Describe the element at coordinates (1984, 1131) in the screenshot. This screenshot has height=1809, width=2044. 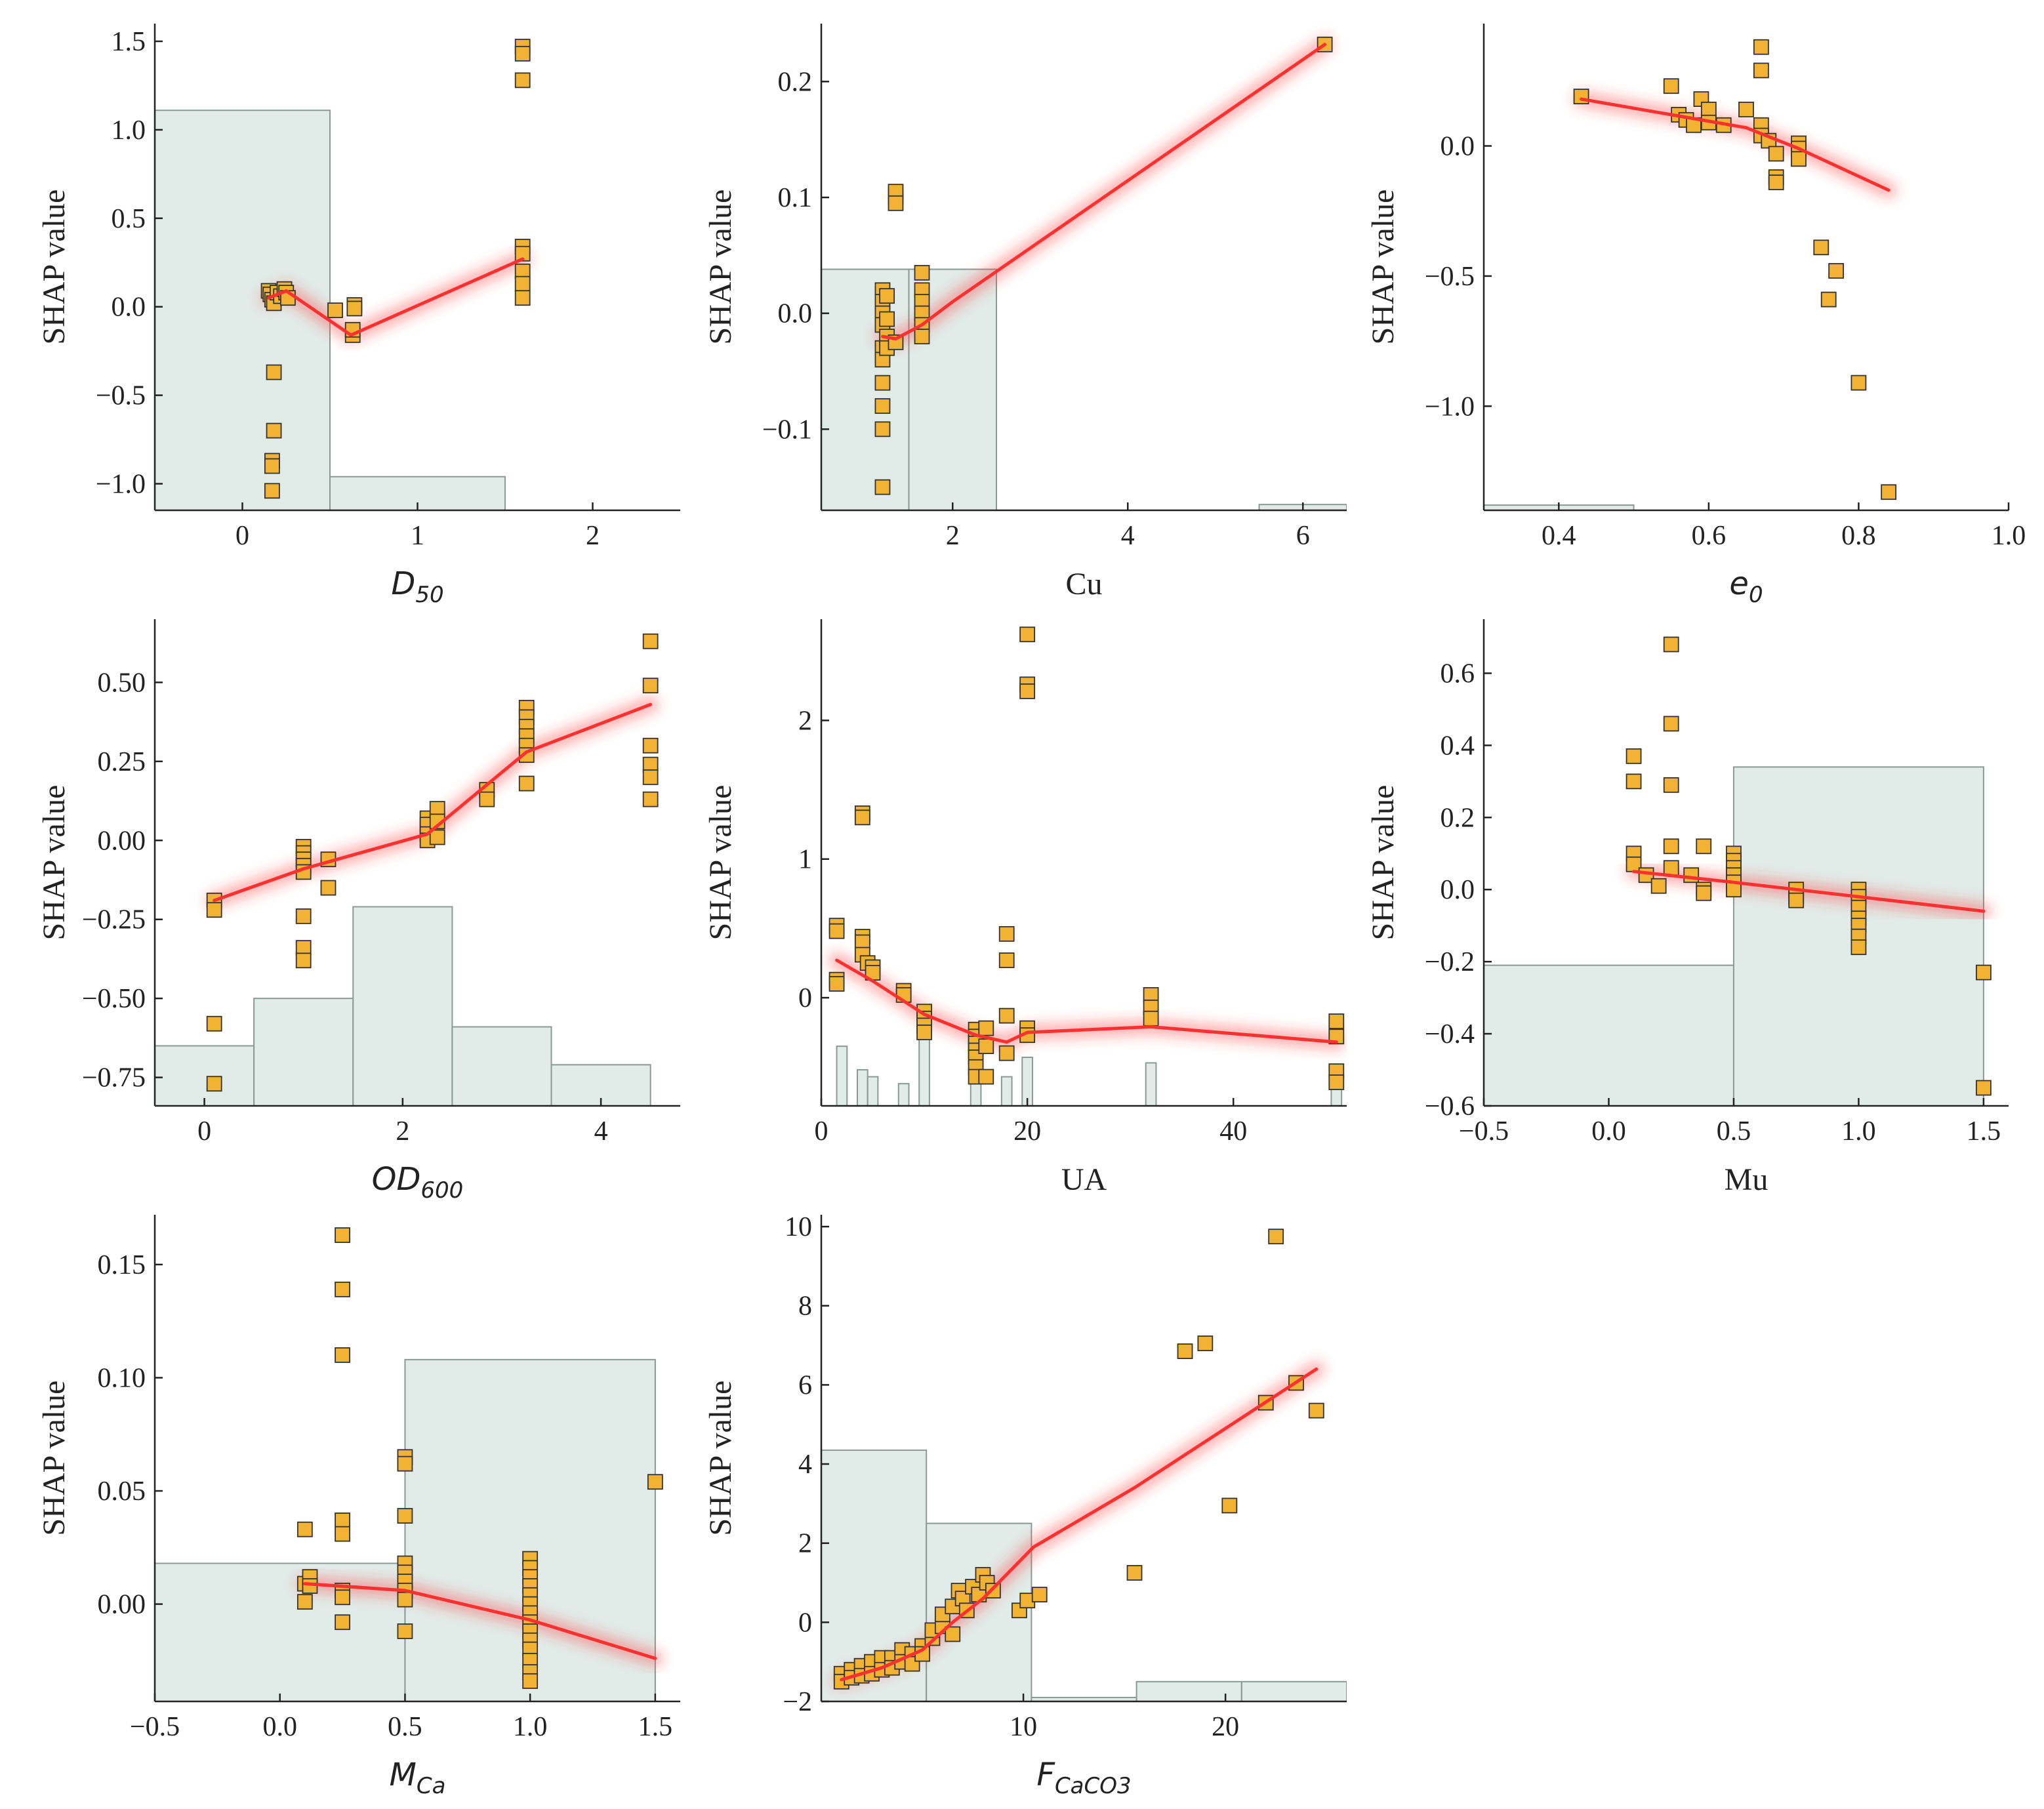
I see `x-tick-label: 1.5` at that location.